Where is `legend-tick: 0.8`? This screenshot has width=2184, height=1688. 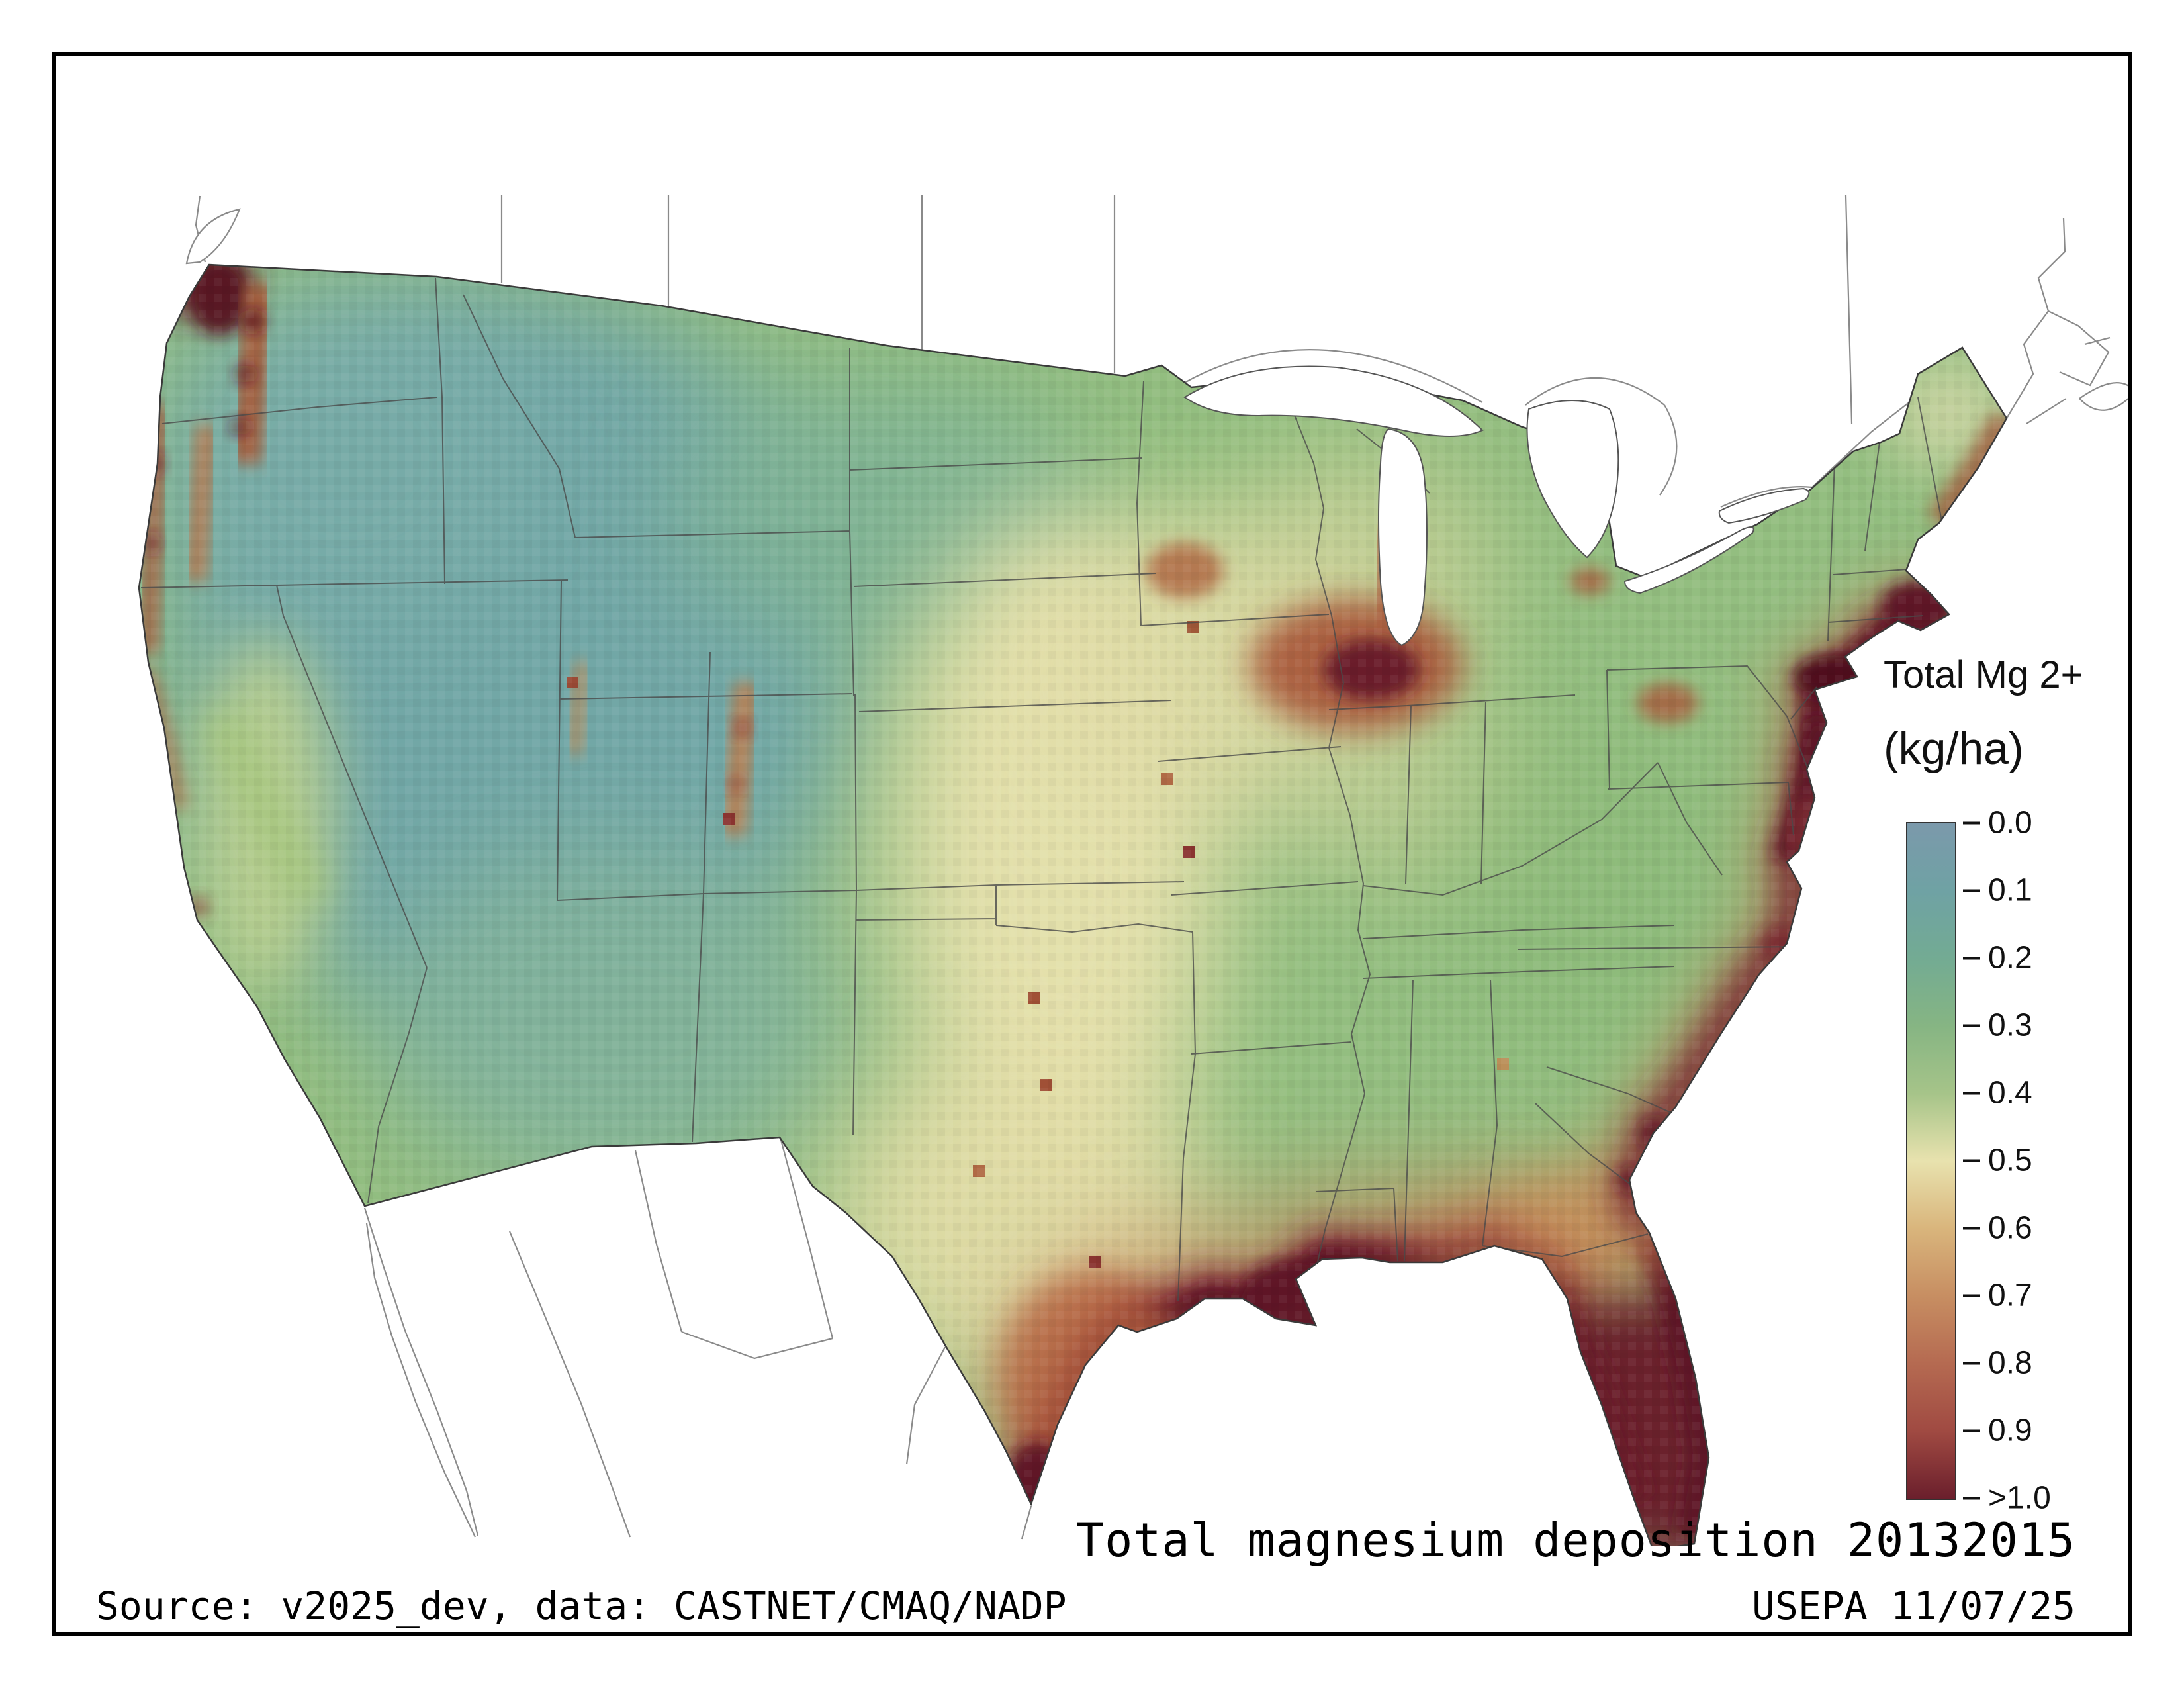
legend-tick: 0.8 is located at coordinates (1997, 1363).